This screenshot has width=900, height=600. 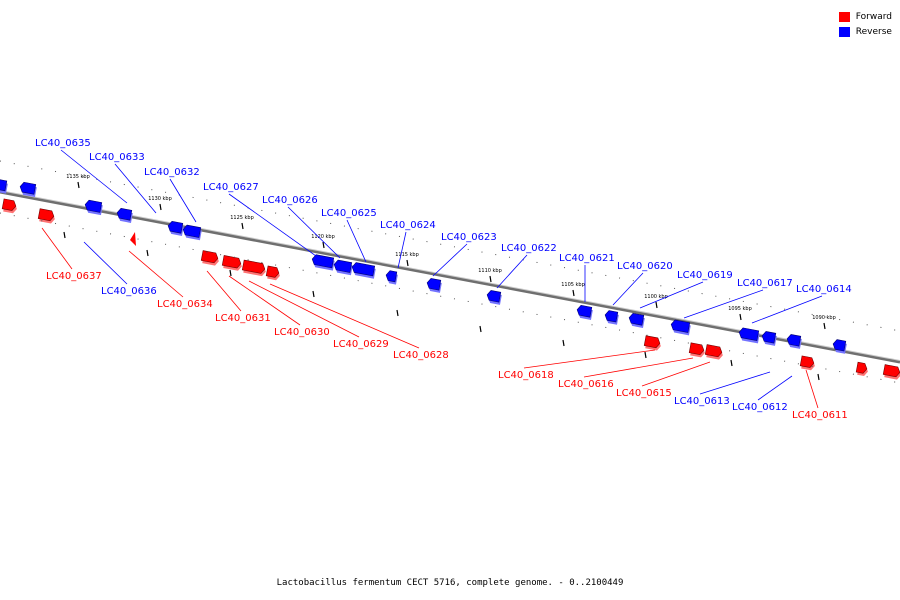 I want to click on legend-label-reverse: Reverse, so click(x=873, y=31).